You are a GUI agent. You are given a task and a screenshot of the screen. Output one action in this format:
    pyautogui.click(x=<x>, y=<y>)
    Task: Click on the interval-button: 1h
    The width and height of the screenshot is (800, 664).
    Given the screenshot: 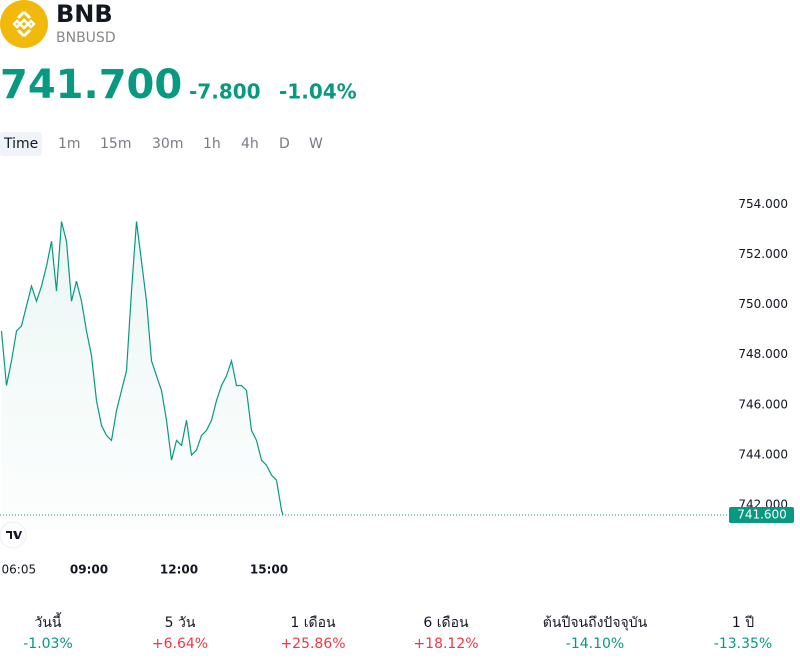 What is the action you would take?
    pyautogui.click(x=212, y=144)
    